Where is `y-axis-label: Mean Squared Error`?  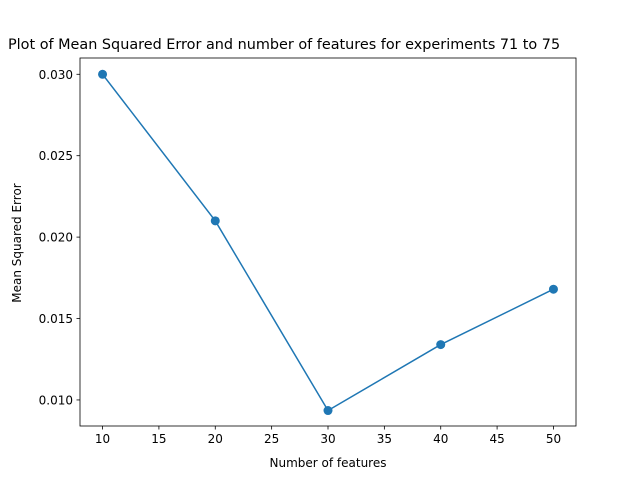
y-axis-label: Mean Squared Error is located at coordinates (17, 243).